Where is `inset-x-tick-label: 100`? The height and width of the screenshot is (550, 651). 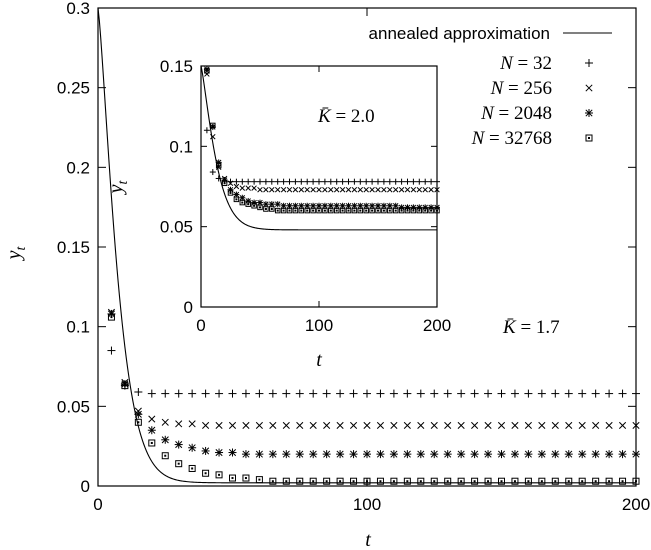 inset-x-tick-label: 100 is located at coordinates (319, 325).